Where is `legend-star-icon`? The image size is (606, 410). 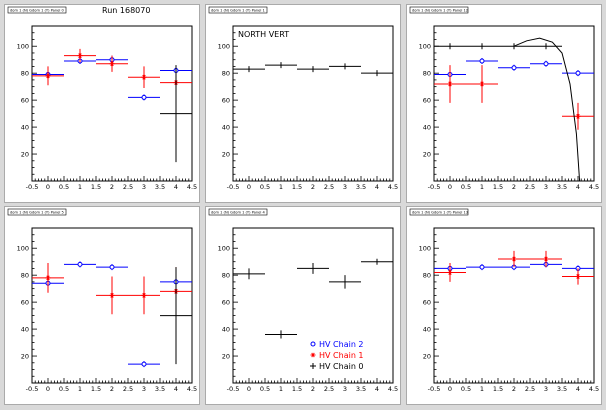
legend-star-icon is located at coordinates (313, 355).